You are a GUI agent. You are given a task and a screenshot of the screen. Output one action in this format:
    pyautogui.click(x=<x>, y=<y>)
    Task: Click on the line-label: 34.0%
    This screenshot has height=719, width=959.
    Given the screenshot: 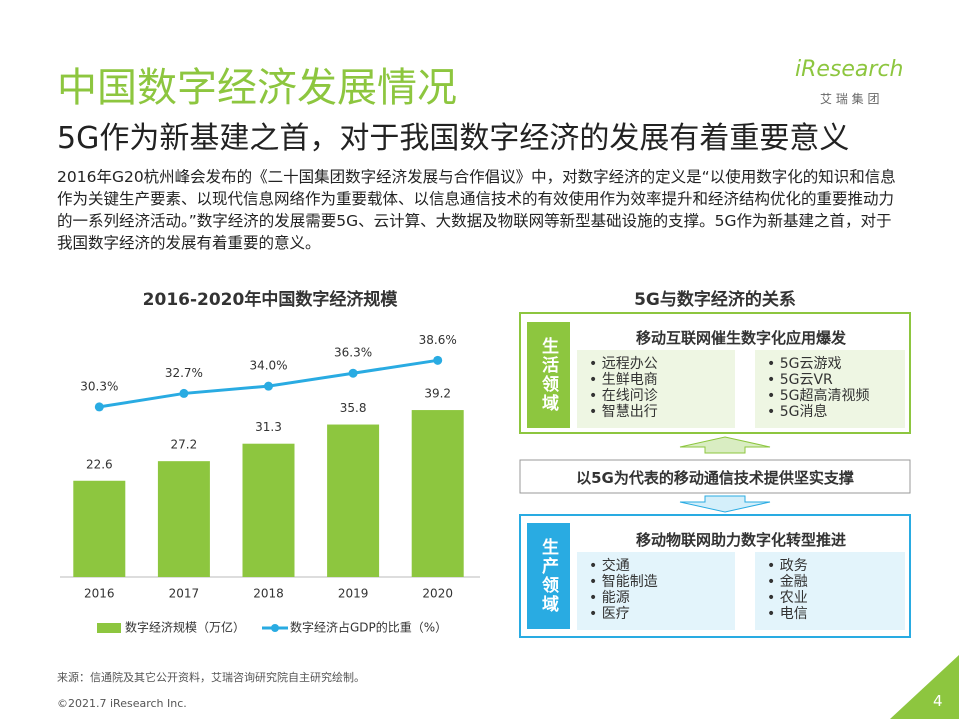 What is the action you would take?
    pyautogui.click(x=268, y=366)
    